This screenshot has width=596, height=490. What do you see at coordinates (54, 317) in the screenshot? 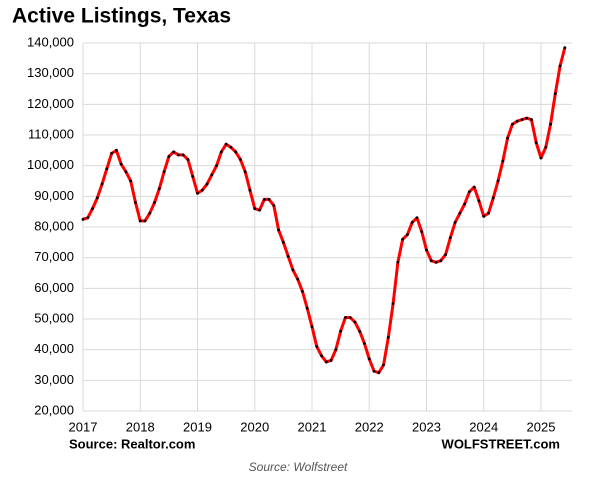
I see `y-tick-label: 50,000` at bounding box center [54, 317].